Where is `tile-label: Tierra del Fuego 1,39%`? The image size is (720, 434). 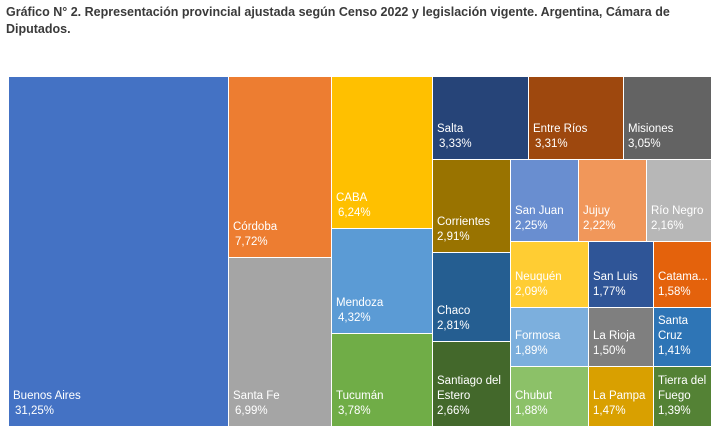
tile-label: Tierra del Fuego 1,39% is located at coordinates (683, 396).